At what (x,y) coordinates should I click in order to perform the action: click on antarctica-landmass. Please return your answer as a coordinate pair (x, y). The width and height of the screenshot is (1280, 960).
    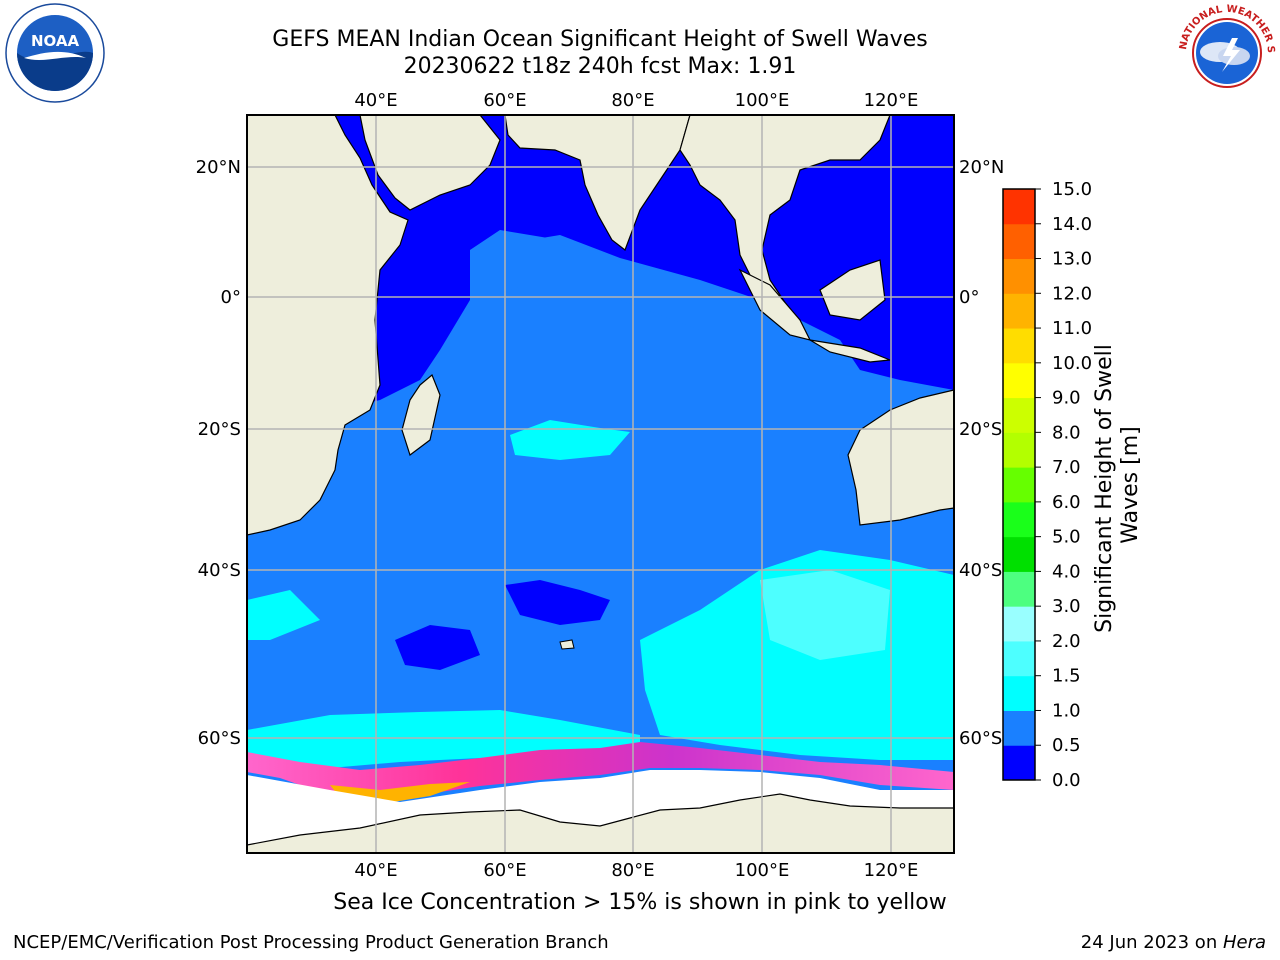
    Looking at the image, I should click on (600, 823).